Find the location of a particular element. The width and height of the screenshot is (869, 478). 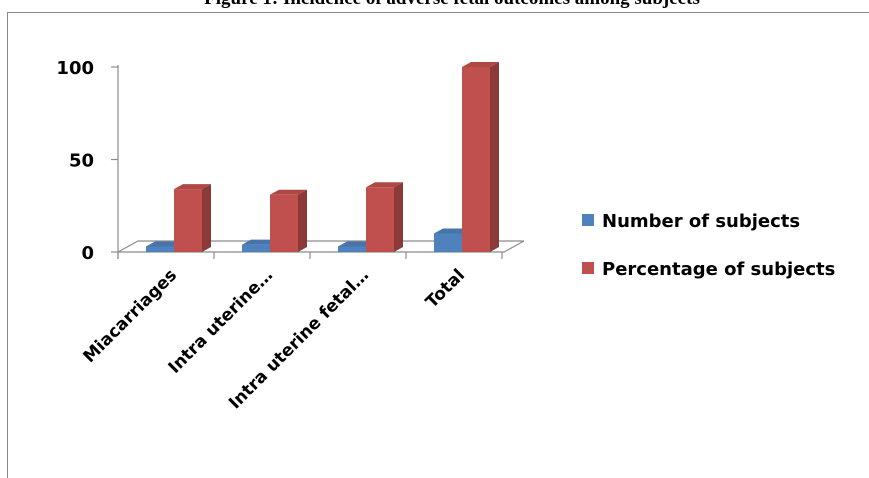

legend-item: Percentage of subjects is located at coordinates (708, 269).